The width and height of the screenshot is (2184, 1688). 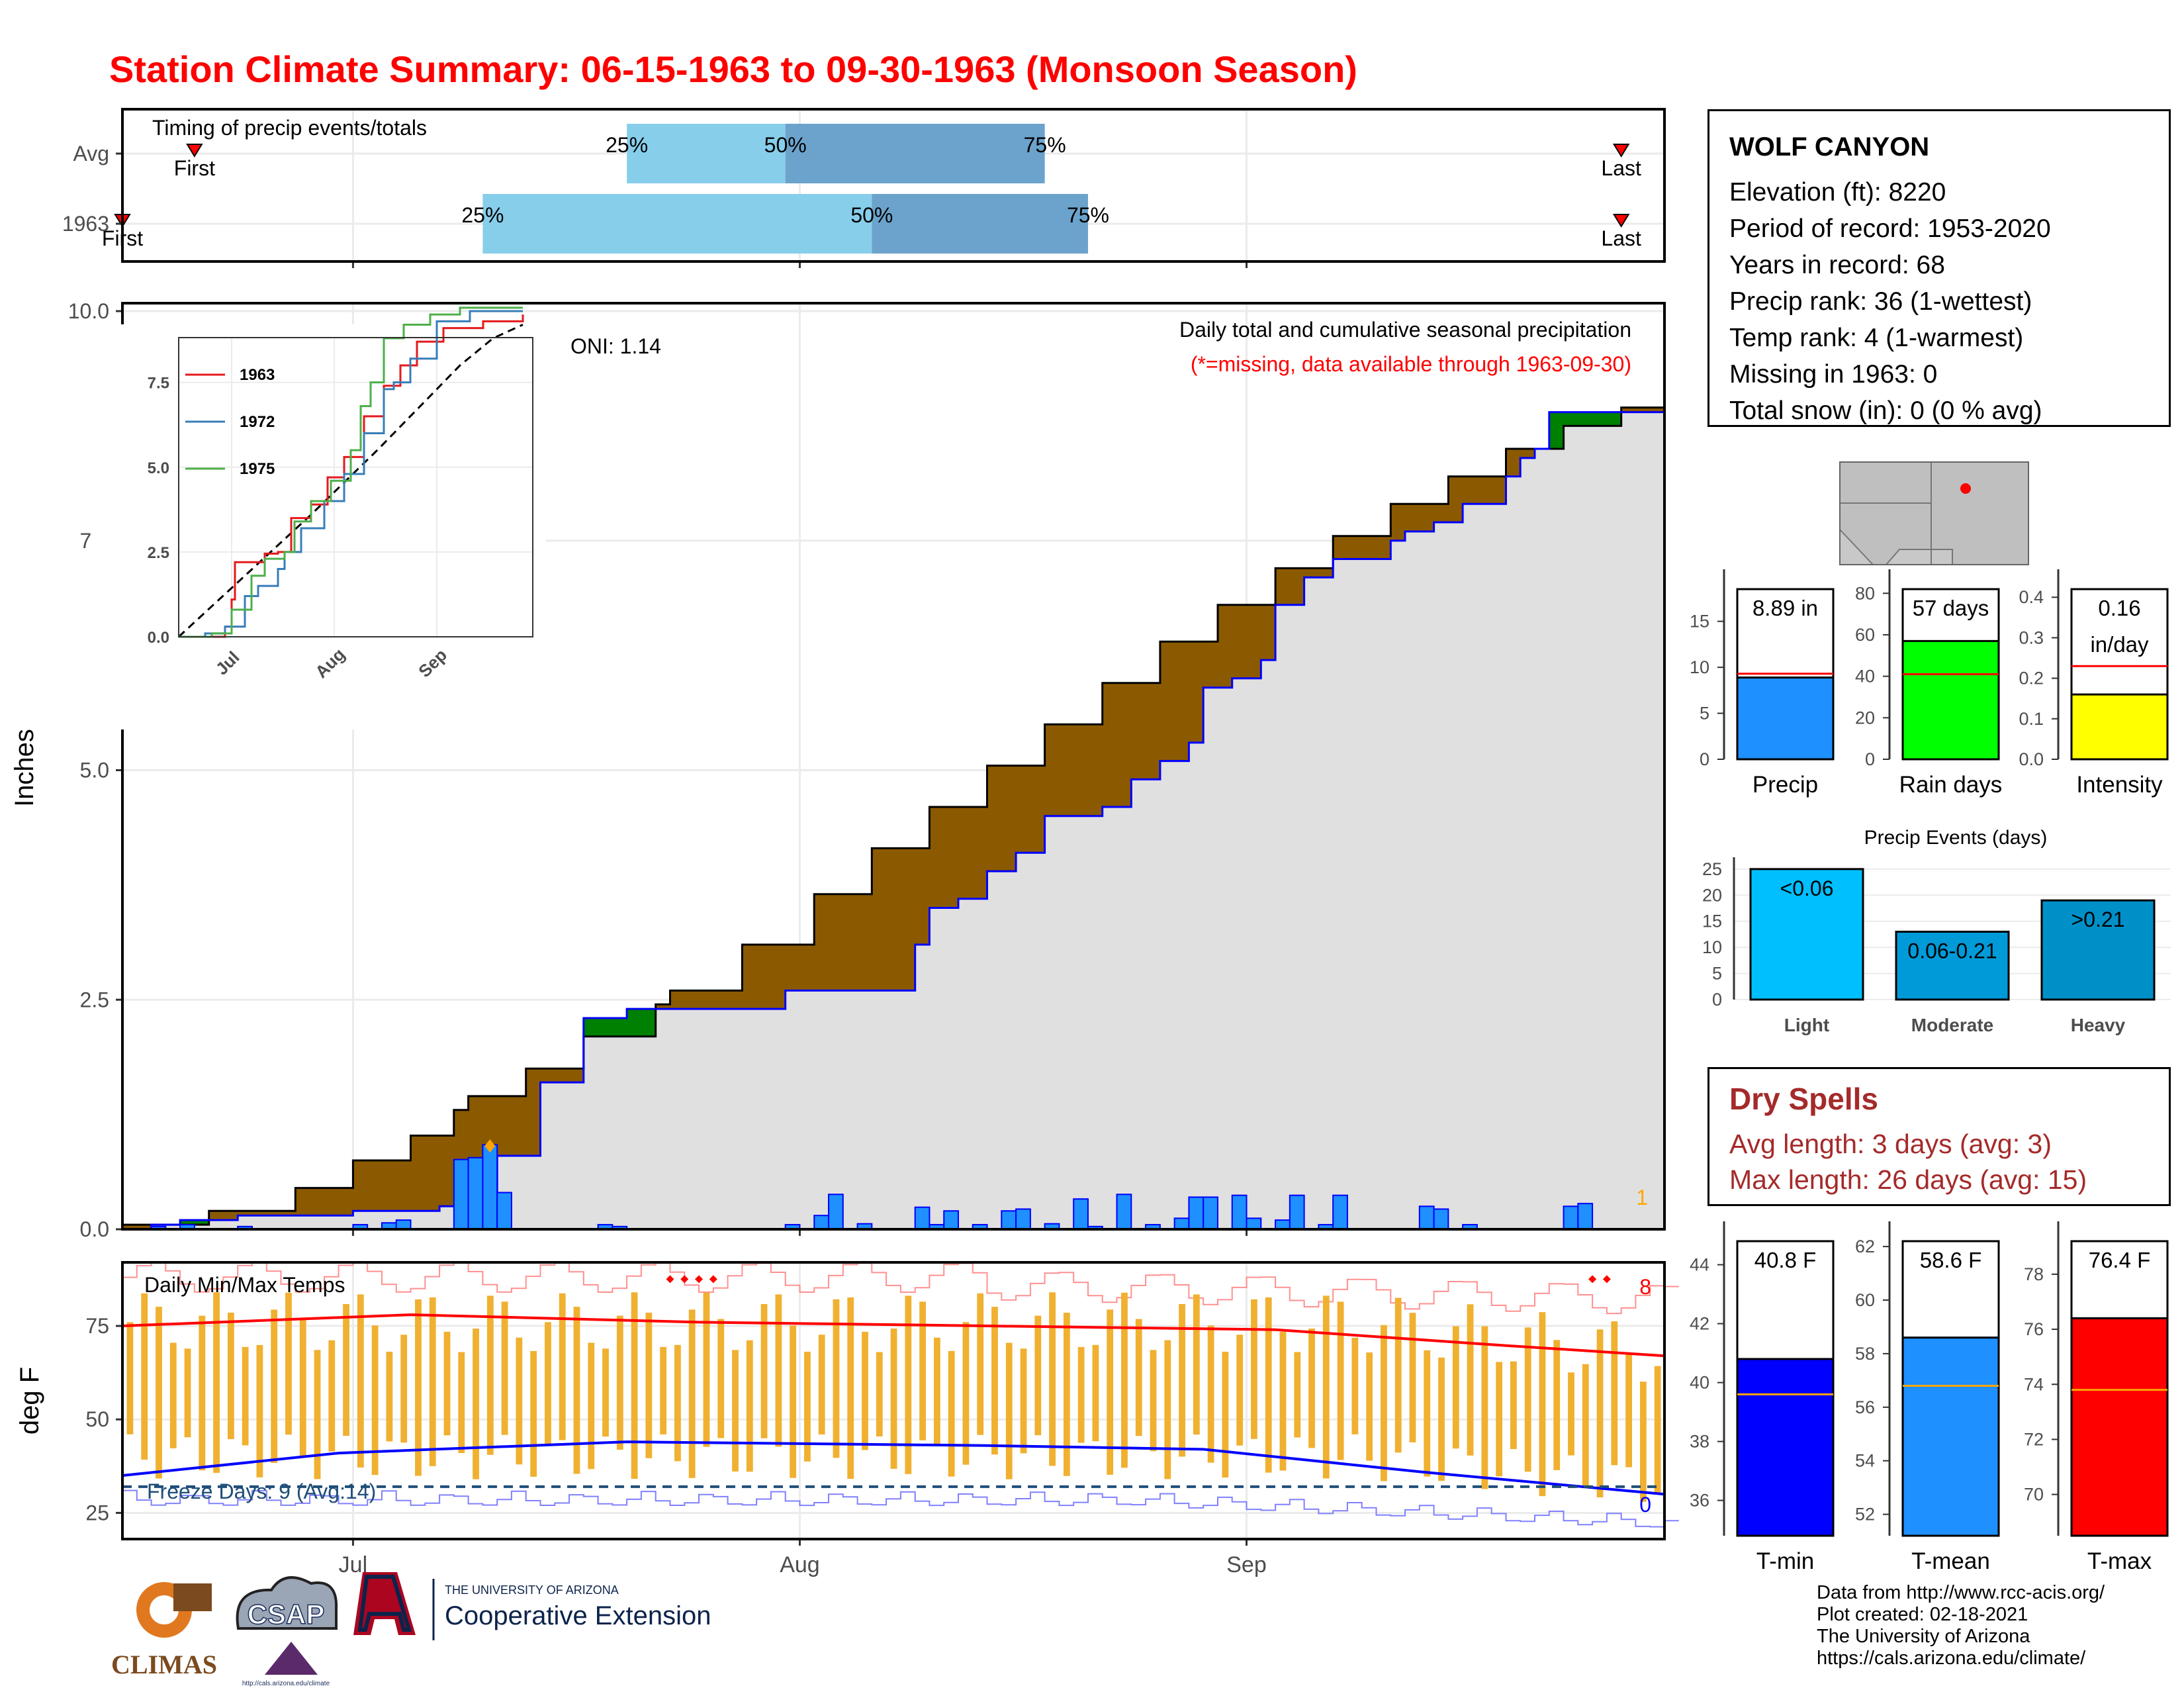 I want to click on inset-avg-line, so click(x=350, y=481).